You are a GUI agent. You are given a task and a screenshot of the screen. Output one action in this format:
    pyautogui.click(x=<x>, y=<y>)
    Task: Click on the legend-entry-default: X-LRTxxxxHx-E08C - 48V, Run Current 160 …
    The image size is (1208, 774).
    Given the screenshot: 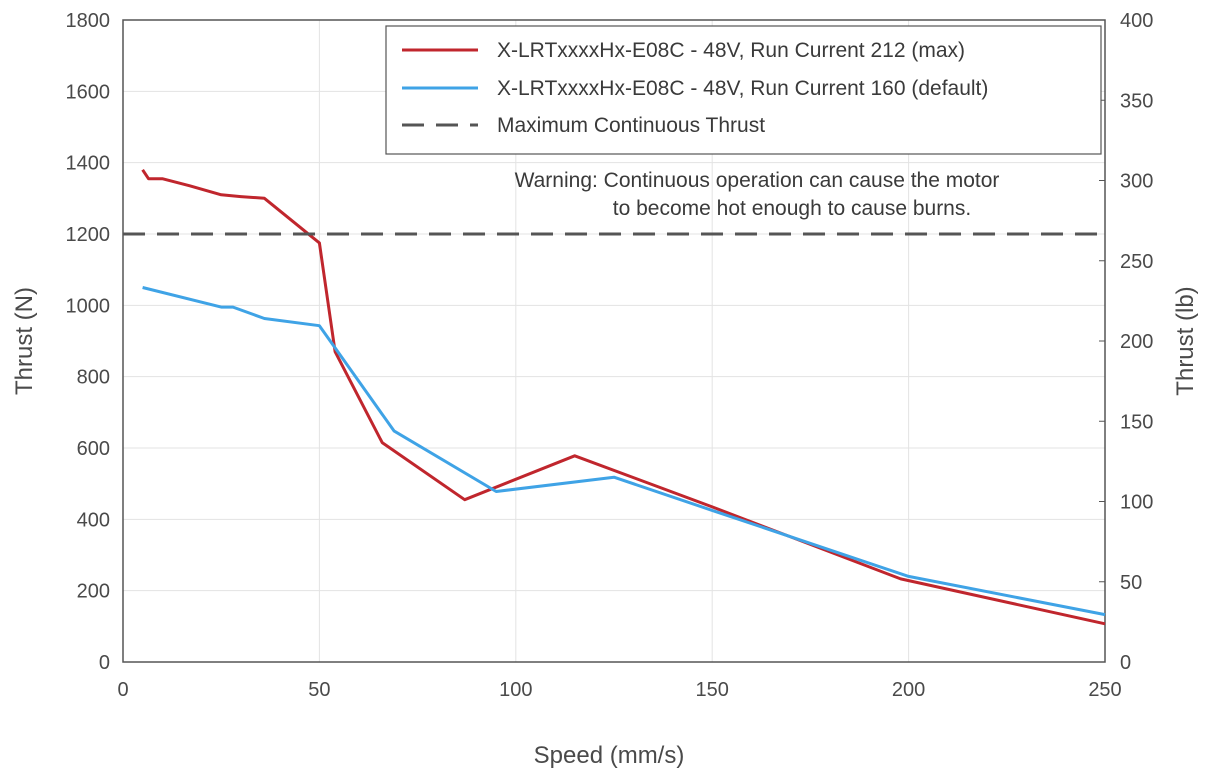 What is the action you would take?
    pyautogui.click(x=742, y=88)
    